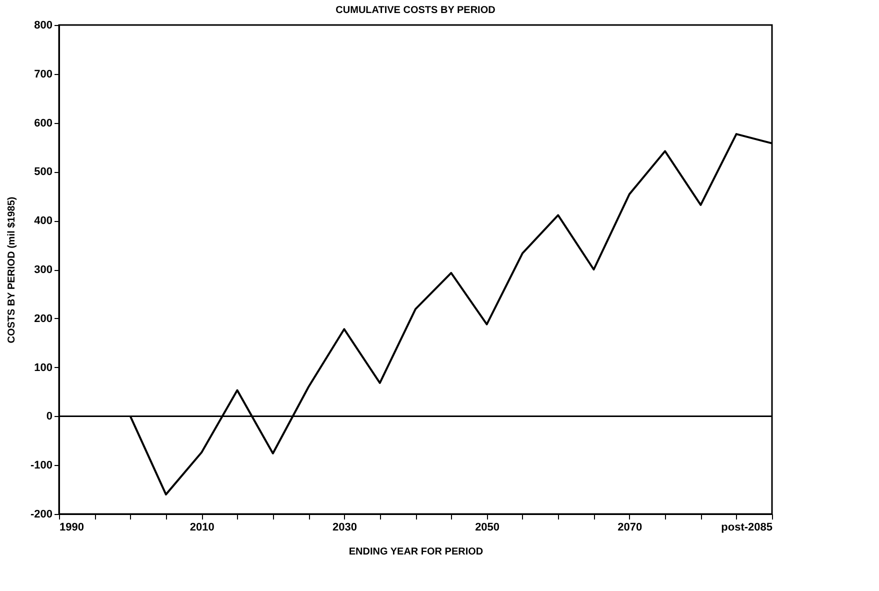 The width and height of the screenshot is (879, 591). Describe the element at coordinates (746, 528) in the screenshot. I see `x-tick-label: post-2085` at that location.